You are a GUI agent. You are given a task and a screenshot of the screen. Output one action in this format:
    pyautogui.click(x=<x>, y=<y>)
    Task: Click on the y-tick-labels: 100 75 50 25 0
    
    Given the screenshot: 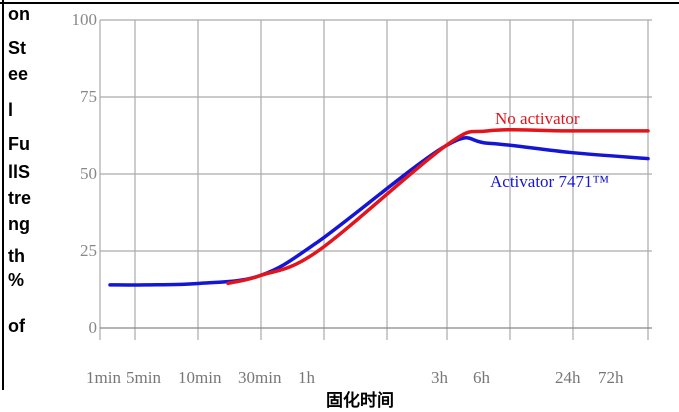 What is the action you would take?
    pyautogui.click(x=85, y=173)
    